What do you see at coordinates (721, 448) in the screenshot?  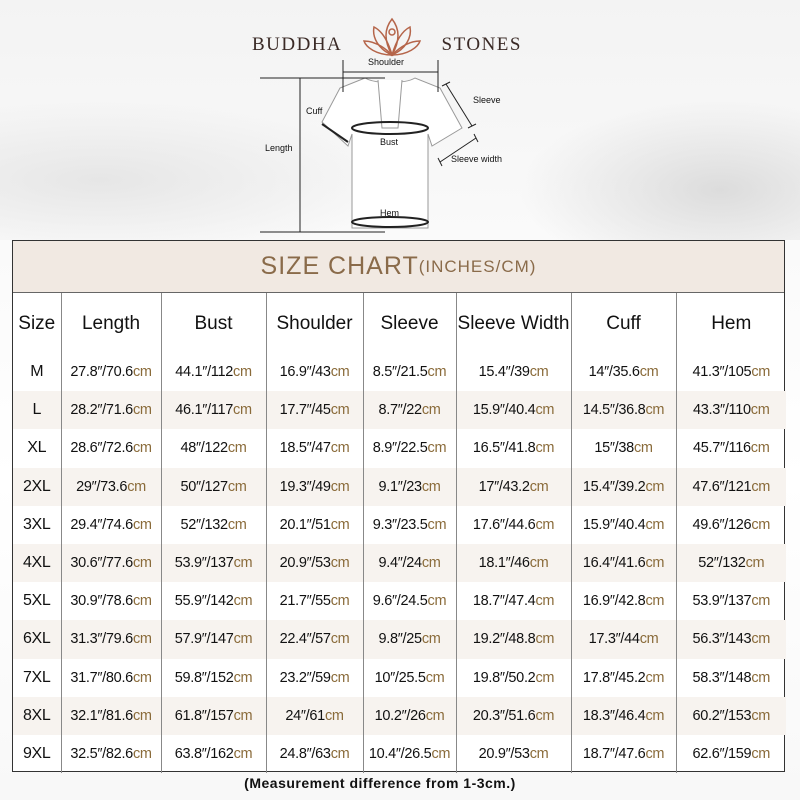 I see `value: 45.7″/116` at bounding box center [721, 448].